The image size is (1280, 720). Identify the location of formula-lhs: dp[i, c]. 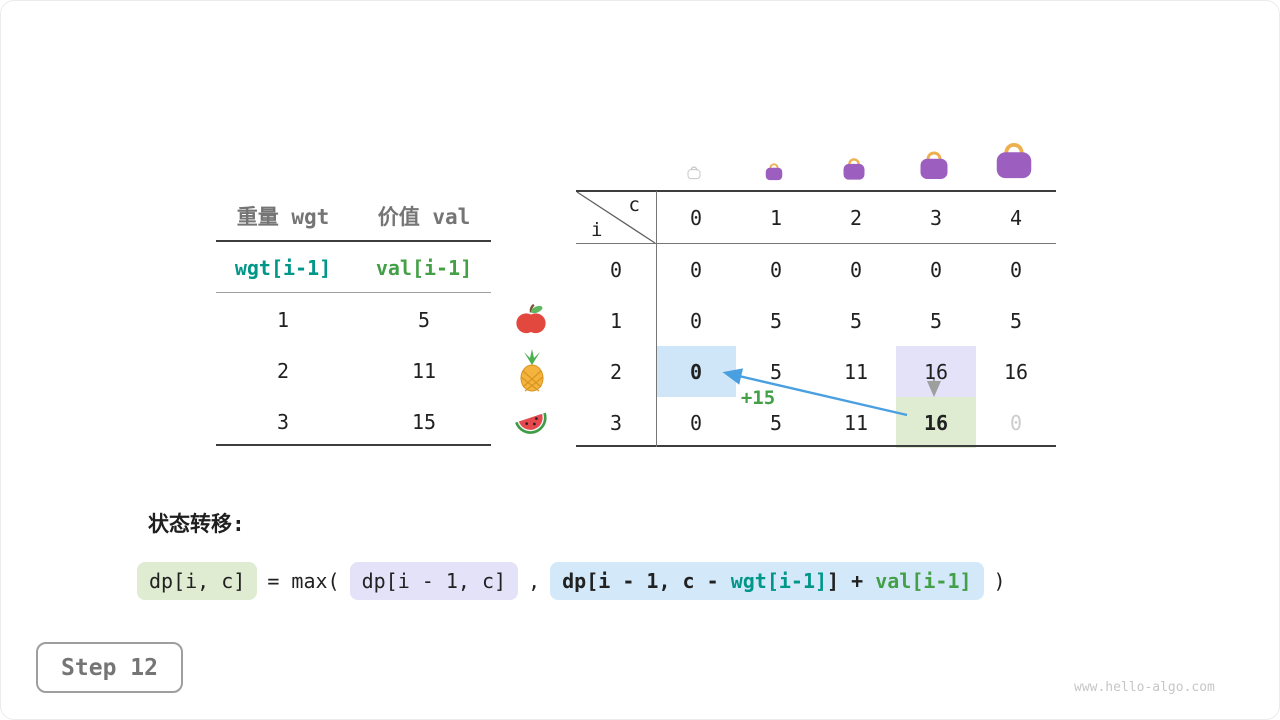
(197, 581).